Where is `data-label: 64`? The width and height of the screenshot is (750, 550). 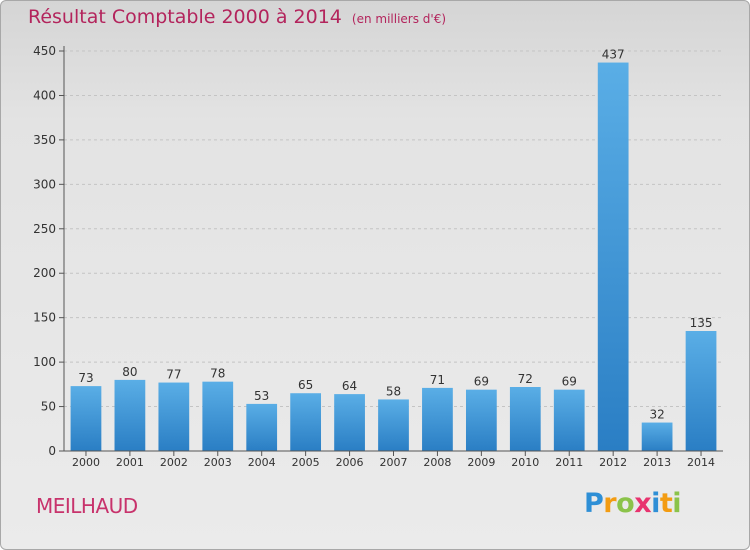 data-label: 64 is located at coordinates (349, 386).